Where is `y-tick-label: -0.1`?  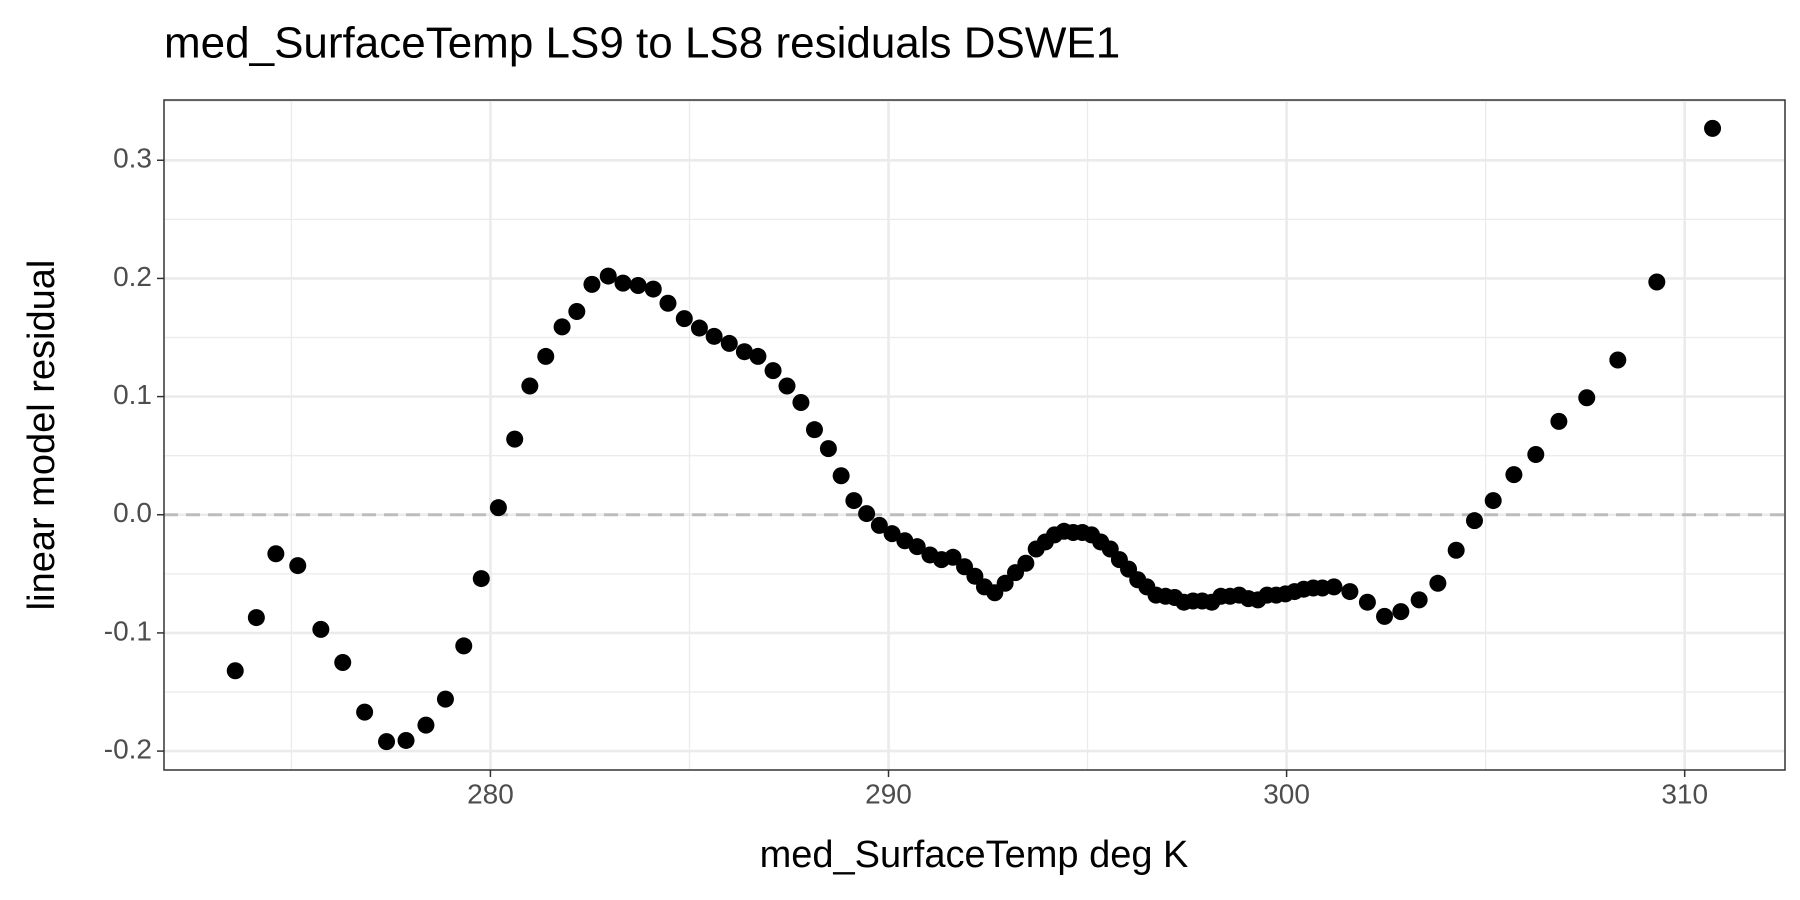
y-tick-label: -0.1 is located at coordinates (128, 630).